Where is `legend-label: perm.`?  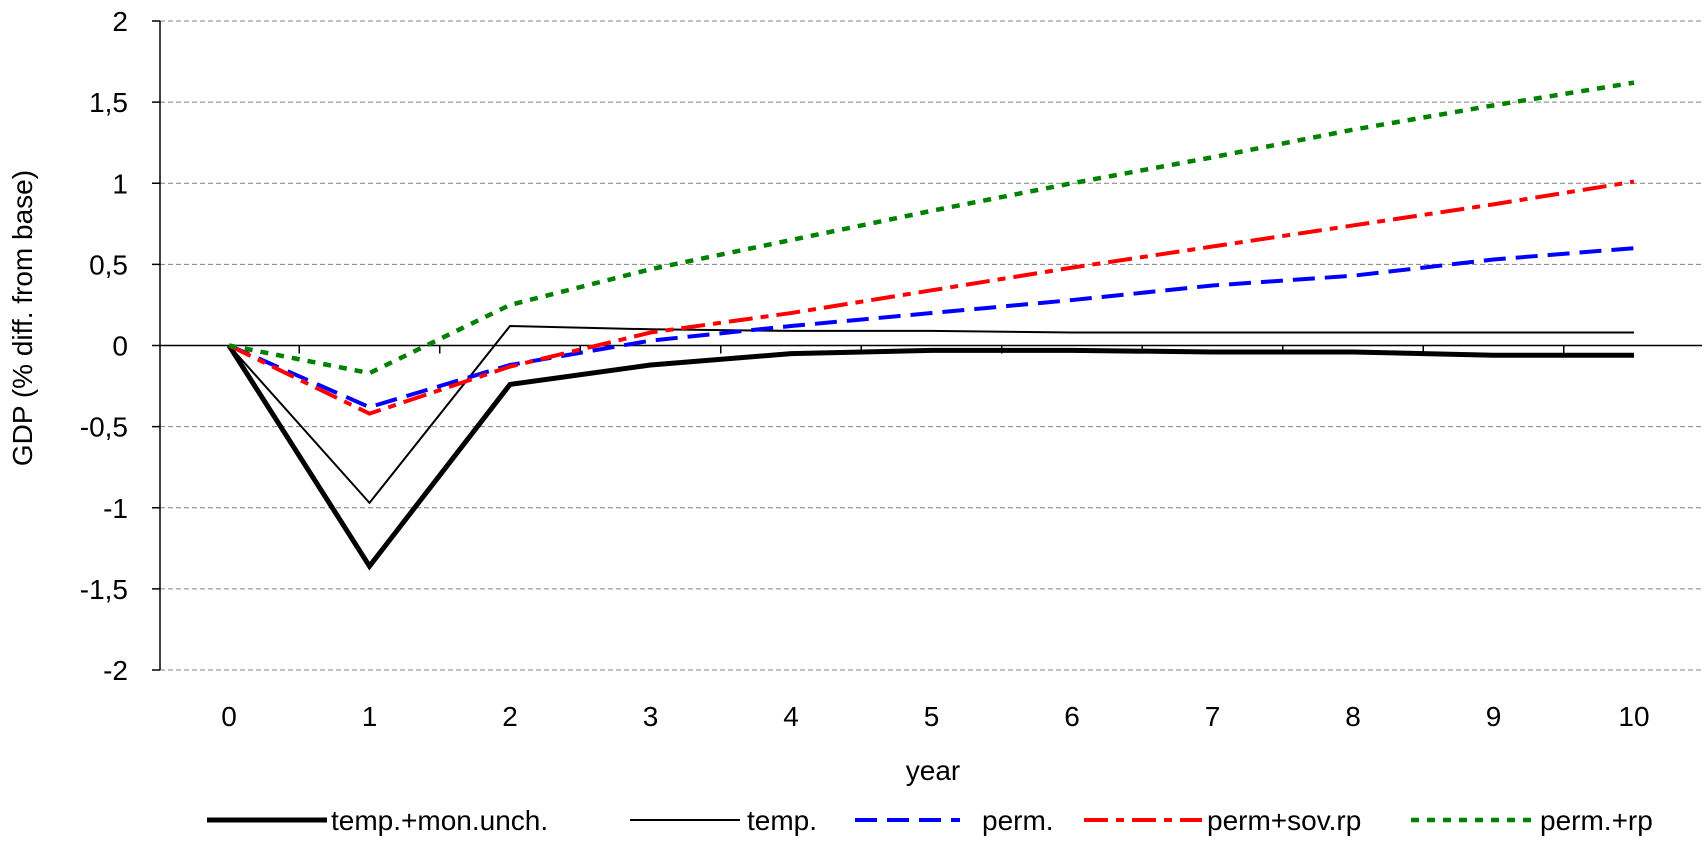
legend-label: perm. is located at coordinates (1018, 820).